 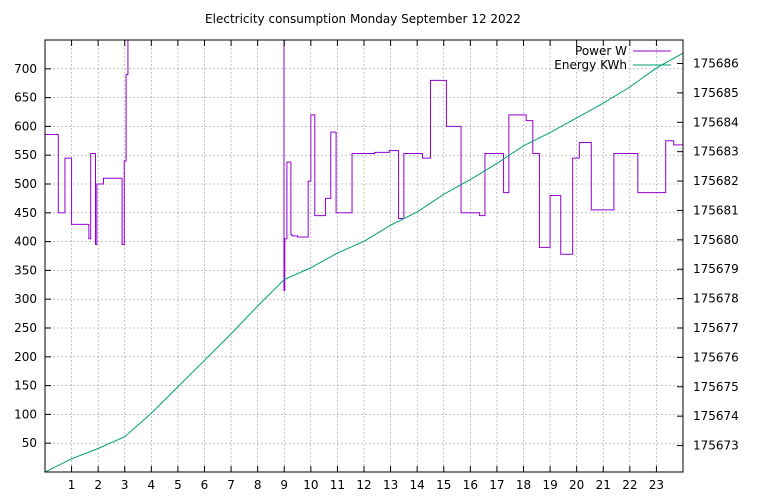 What do you see at coordinates (205, 485) in the screenshot?
I see `x-tick-label: 6` at bounding box center [205, 485].